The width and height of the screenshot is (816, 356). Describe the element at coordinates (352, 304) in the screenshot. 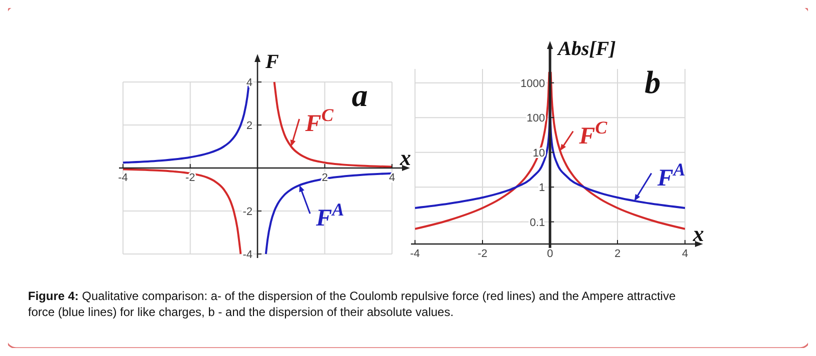

I see `caption: Figure 4: Qualitative comparison: a- of the dispersion of the Coulomb repulsive force (red lines) and the Ampere attractive force (blue lines) for like charges, b - and the dispersion of their absolute values.` at that location.